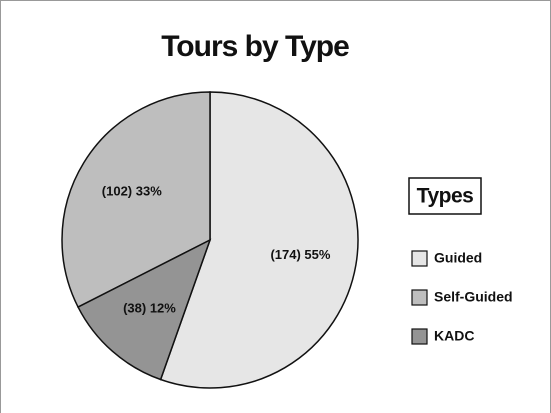  What do you see at coordinates (300, 254) in the screenshot?
I see `slice-label: (174) 55%` at bounding box center [300, 254].